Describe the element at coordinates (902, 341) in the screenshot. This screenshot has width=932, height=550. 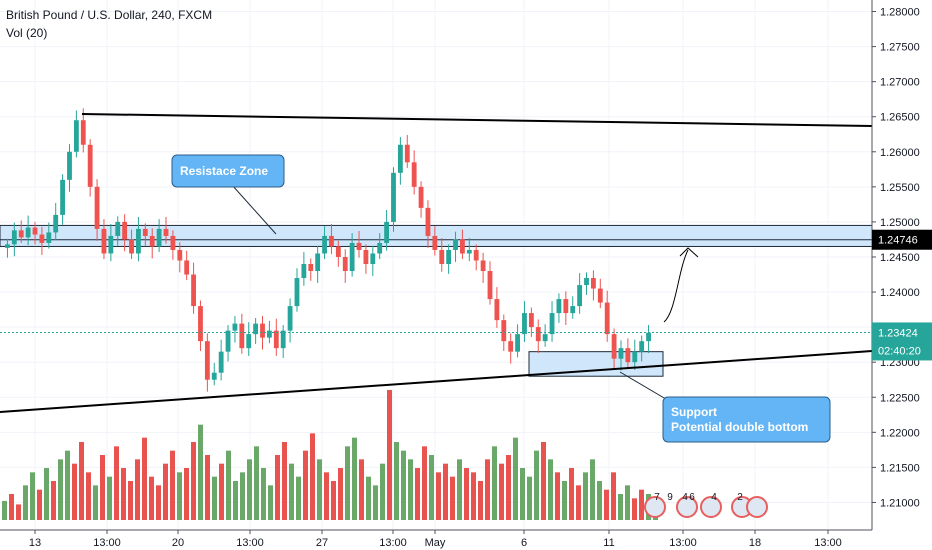
I see `last-price-tag` at that location.